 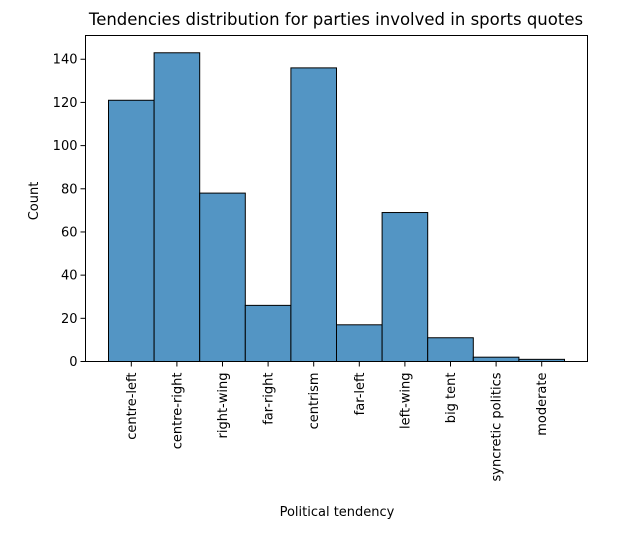 What do you see at coordinates (69, 211) in the screenshot?
I see `y-axis-ticks: 0 20 40 60 80 100 120 140` at bounding box center [69, 211].